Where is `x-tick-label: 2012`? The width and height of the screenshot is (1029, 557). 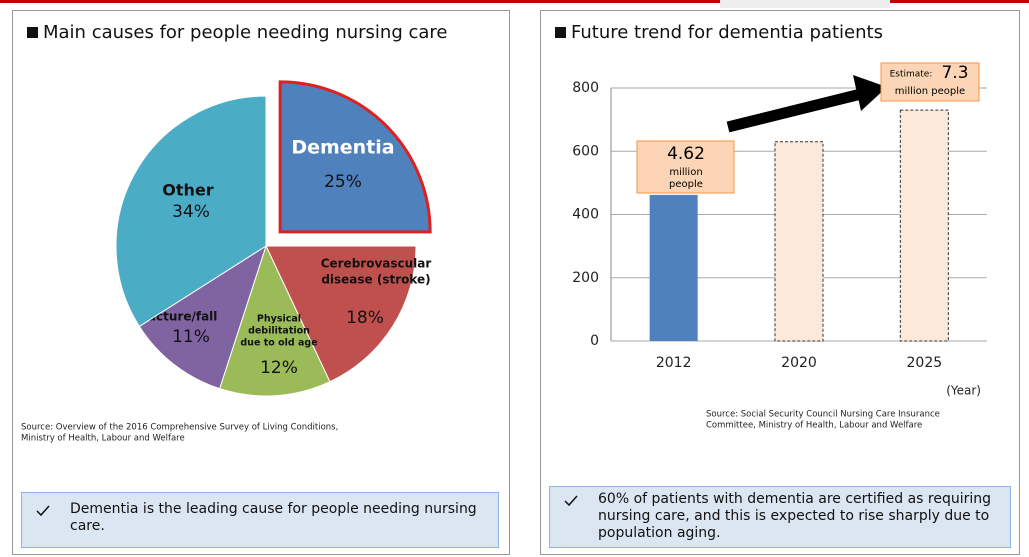
x-tick-label: 2012 is located at coordinates (674, 363).